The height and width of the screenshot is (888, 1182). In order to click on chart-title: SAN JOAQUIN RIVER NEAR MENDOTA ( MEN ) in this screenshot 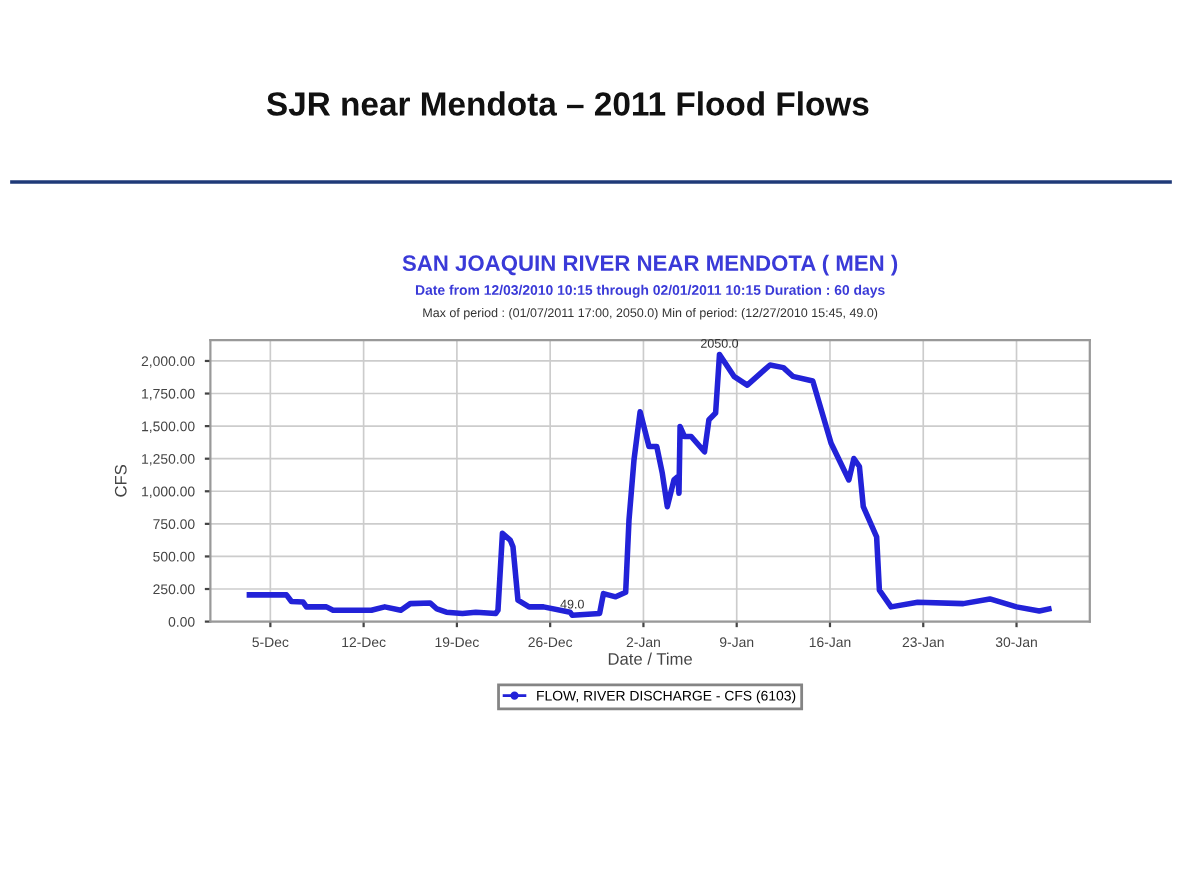, I will do `click(650, 265)`.